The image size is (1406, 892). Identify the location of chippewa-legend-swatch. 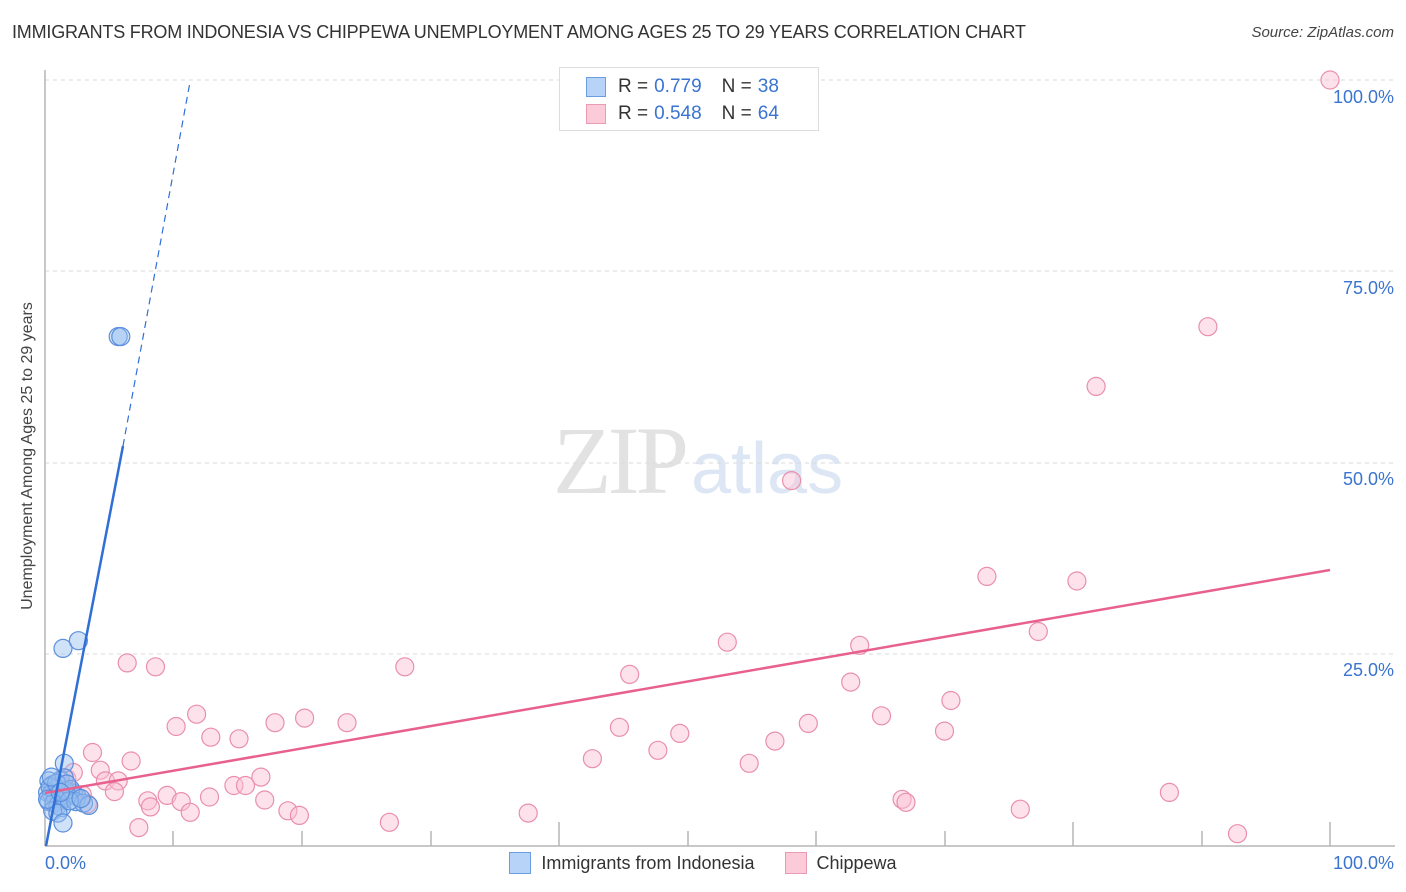
(795, 863).